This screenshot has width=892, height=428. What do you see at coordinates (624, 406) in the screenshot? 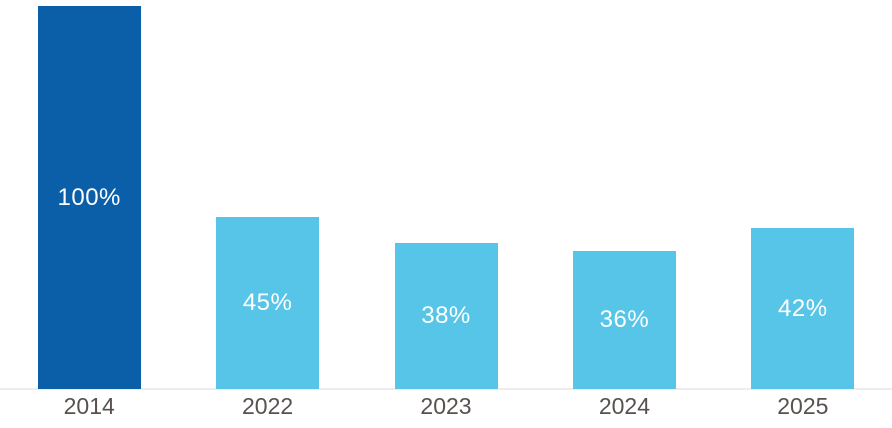
I see `x-axis-tick-label: 2024` at bounding box center [624, 406].